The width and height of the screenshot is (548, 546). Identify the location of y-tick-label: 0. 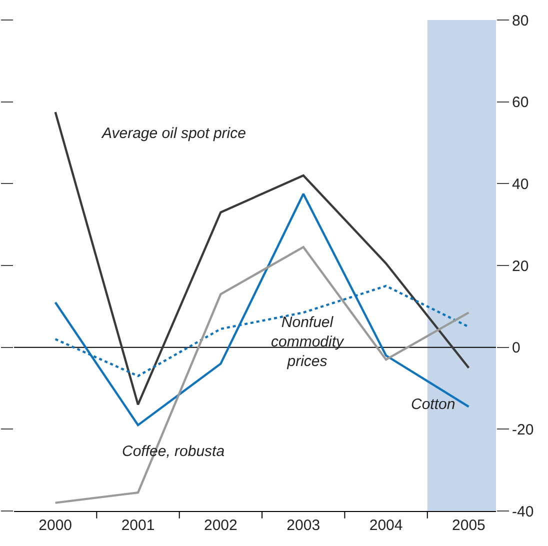
(516, 348).